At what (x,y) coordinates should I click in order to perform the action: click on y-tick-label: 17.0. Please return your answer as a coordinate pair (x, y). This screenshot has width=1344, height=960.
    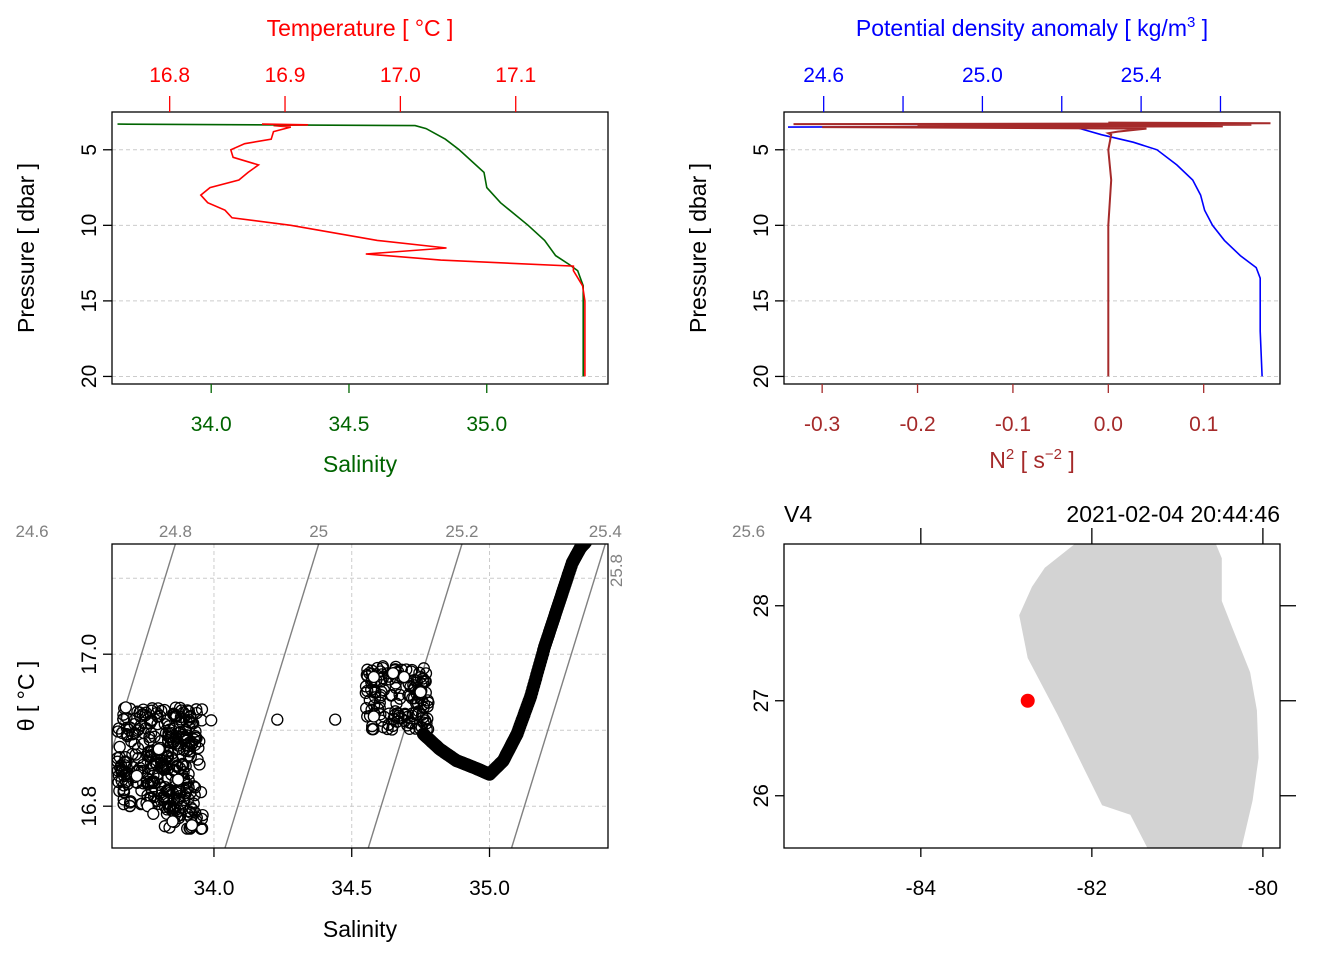
    Looking at the image, I should click on (89, 654).